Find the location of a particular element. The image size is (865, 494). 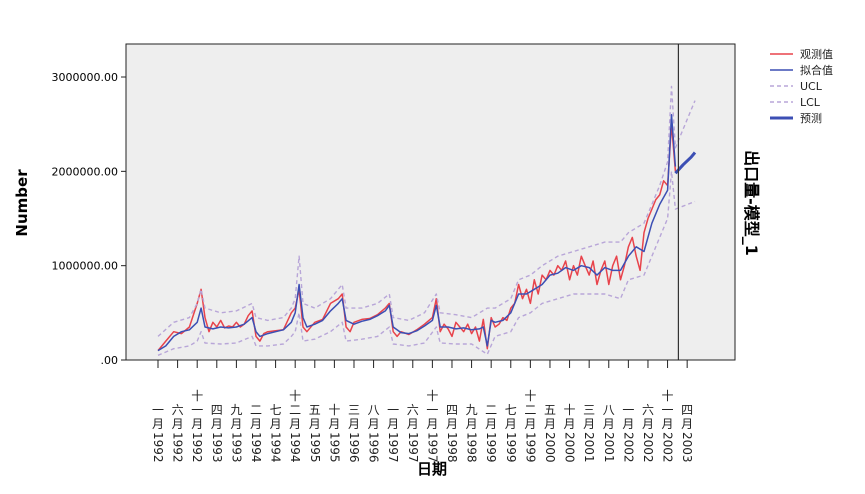

y-axis-title: Number is located at coordinates (22, 203).